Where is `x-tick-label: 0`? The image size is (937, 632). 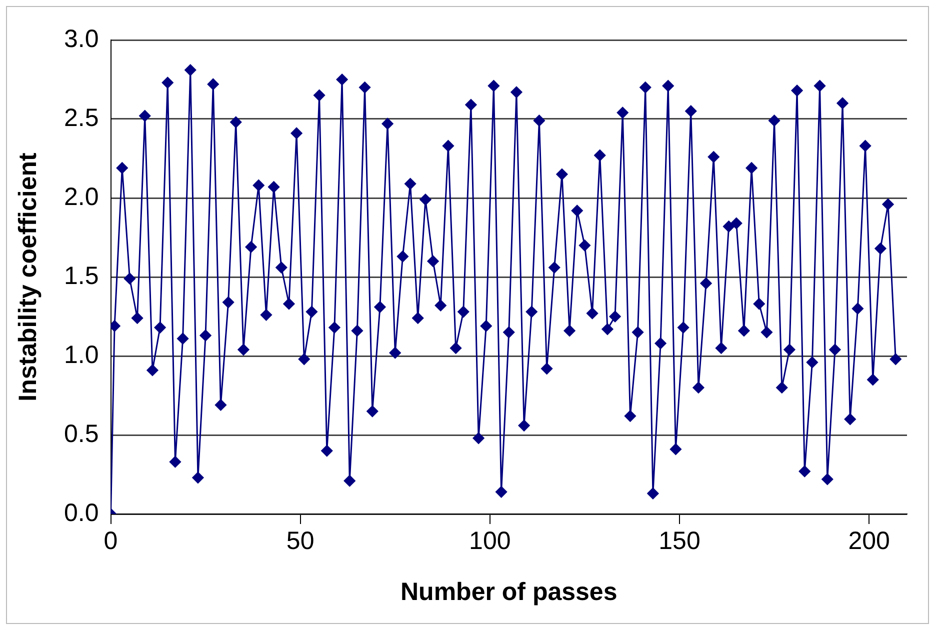 x-tick-label: 0 is located at coordinates (111, 540).